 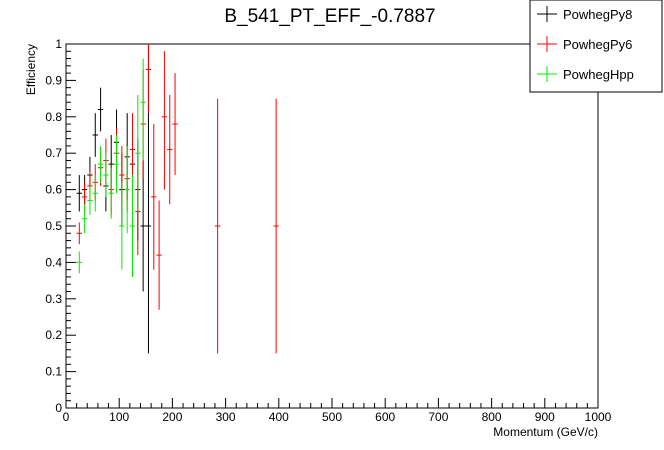 What do you see at coordinates (329, 16) in the screenshot?
I see `chart-title: B_541_PT_EFF_-0.7887` at bounding box center [329, 16].